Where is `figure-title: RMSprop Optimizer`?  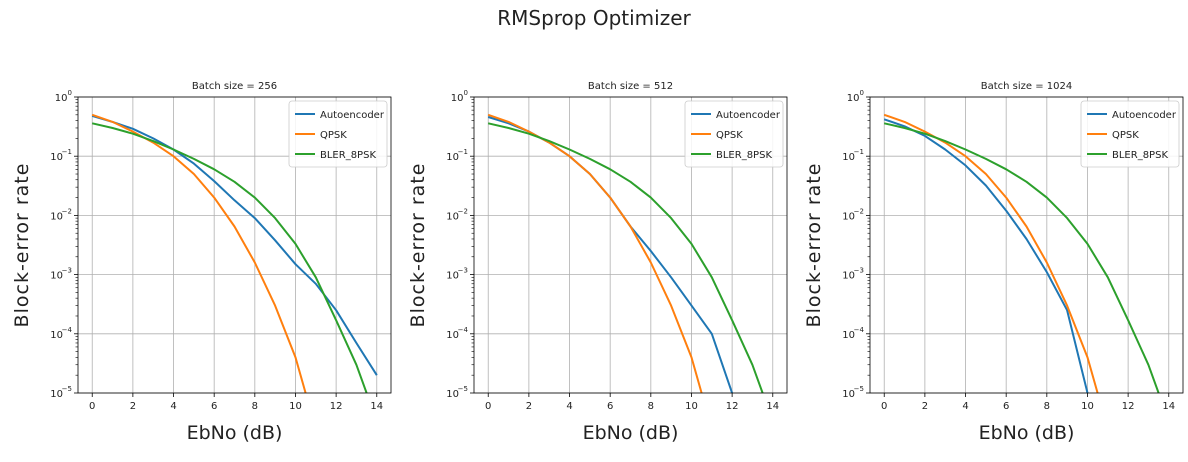 figure-title: RMSprop Optimizer is located at coordinates (594, 18).